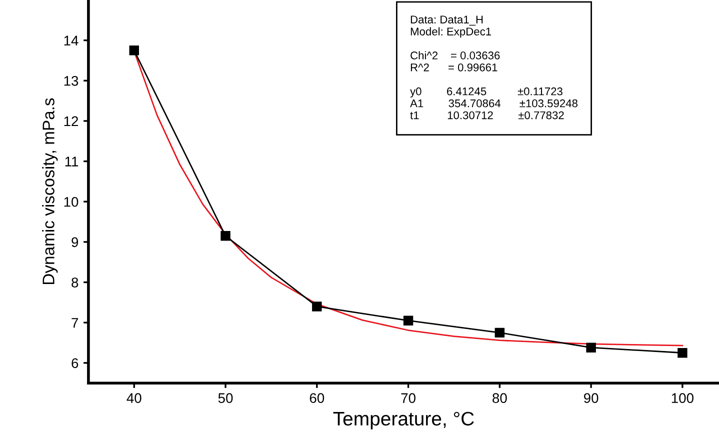  I want to click on x-tick-label: 50, so click(225, 398).